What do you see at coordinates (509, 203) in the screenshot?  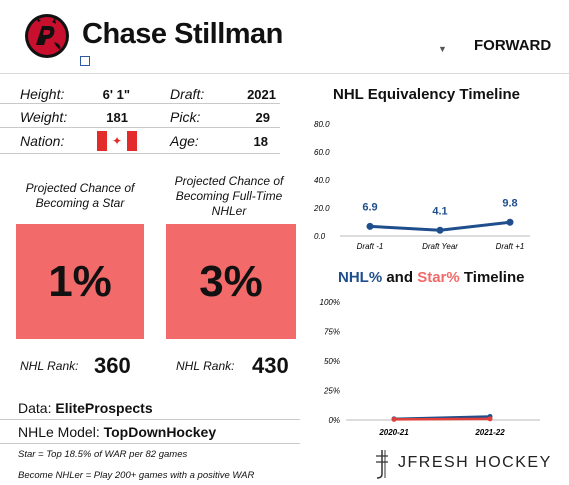 I see `nhle-data-label: 9.8` at bounding box center [509, 203].